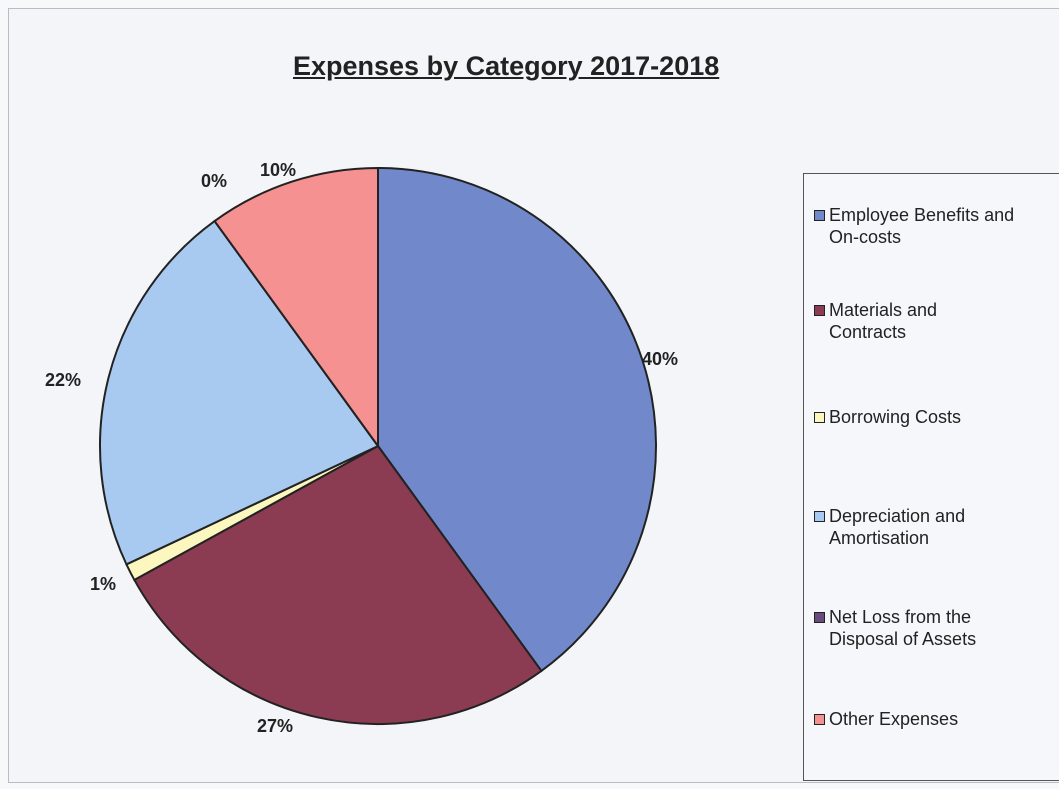  I want to click on legend-label: Materials and Contracts, so click(883, 321).